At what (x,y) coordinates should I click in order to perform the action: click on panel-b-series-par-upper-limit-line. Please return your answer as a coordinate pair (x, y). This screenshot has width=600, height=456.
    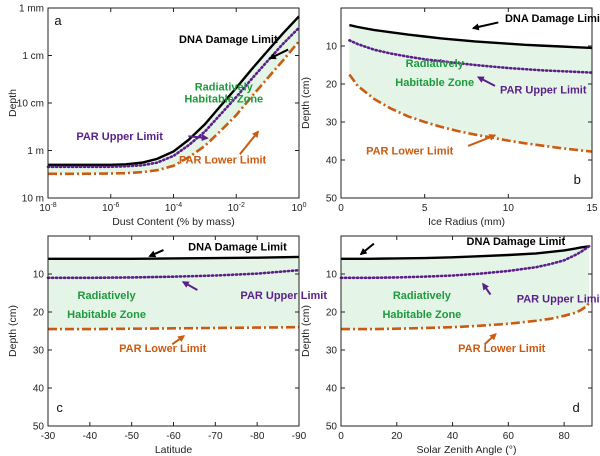
    Looking at the image, I should click on (471, 56).